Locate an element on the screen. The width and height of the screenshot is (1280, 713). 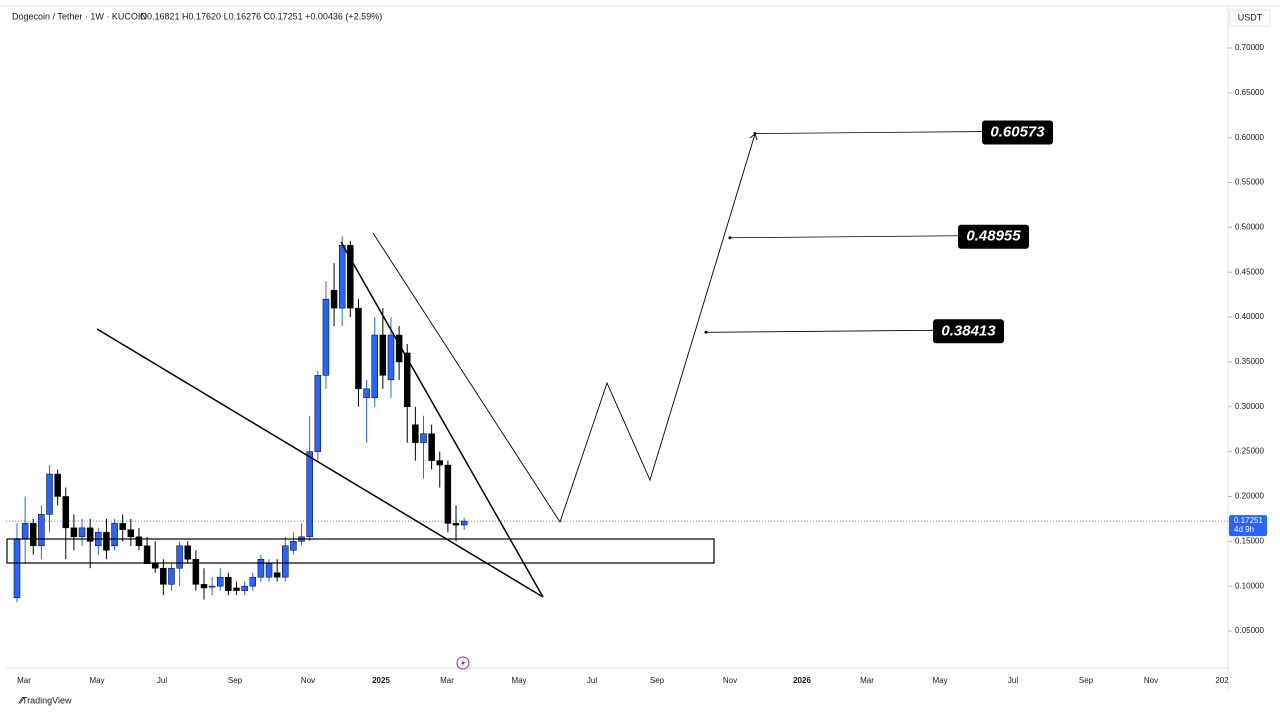
currency-label: USDT is located at coordinates (1250, 17).